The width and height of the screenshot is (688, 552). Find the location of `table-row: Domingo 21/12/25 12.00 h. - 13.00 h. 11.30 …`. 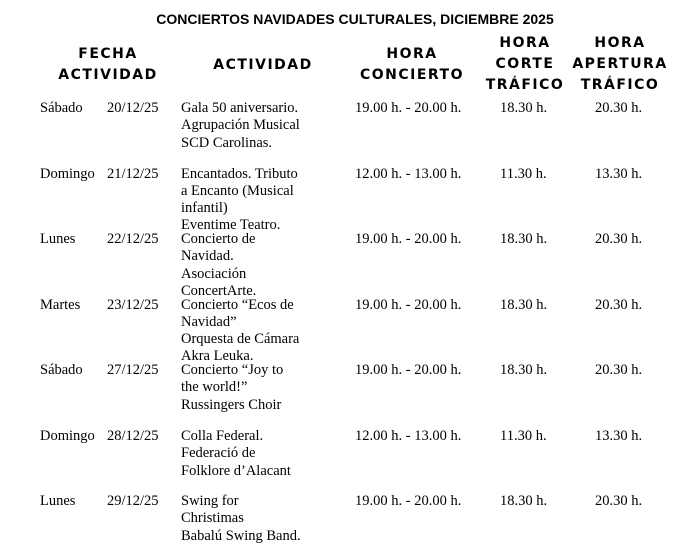

table-row: Domingo 21/12/25 12.00 h. - 13.00 h. 11.30 … is located at coordinates (344, 199).